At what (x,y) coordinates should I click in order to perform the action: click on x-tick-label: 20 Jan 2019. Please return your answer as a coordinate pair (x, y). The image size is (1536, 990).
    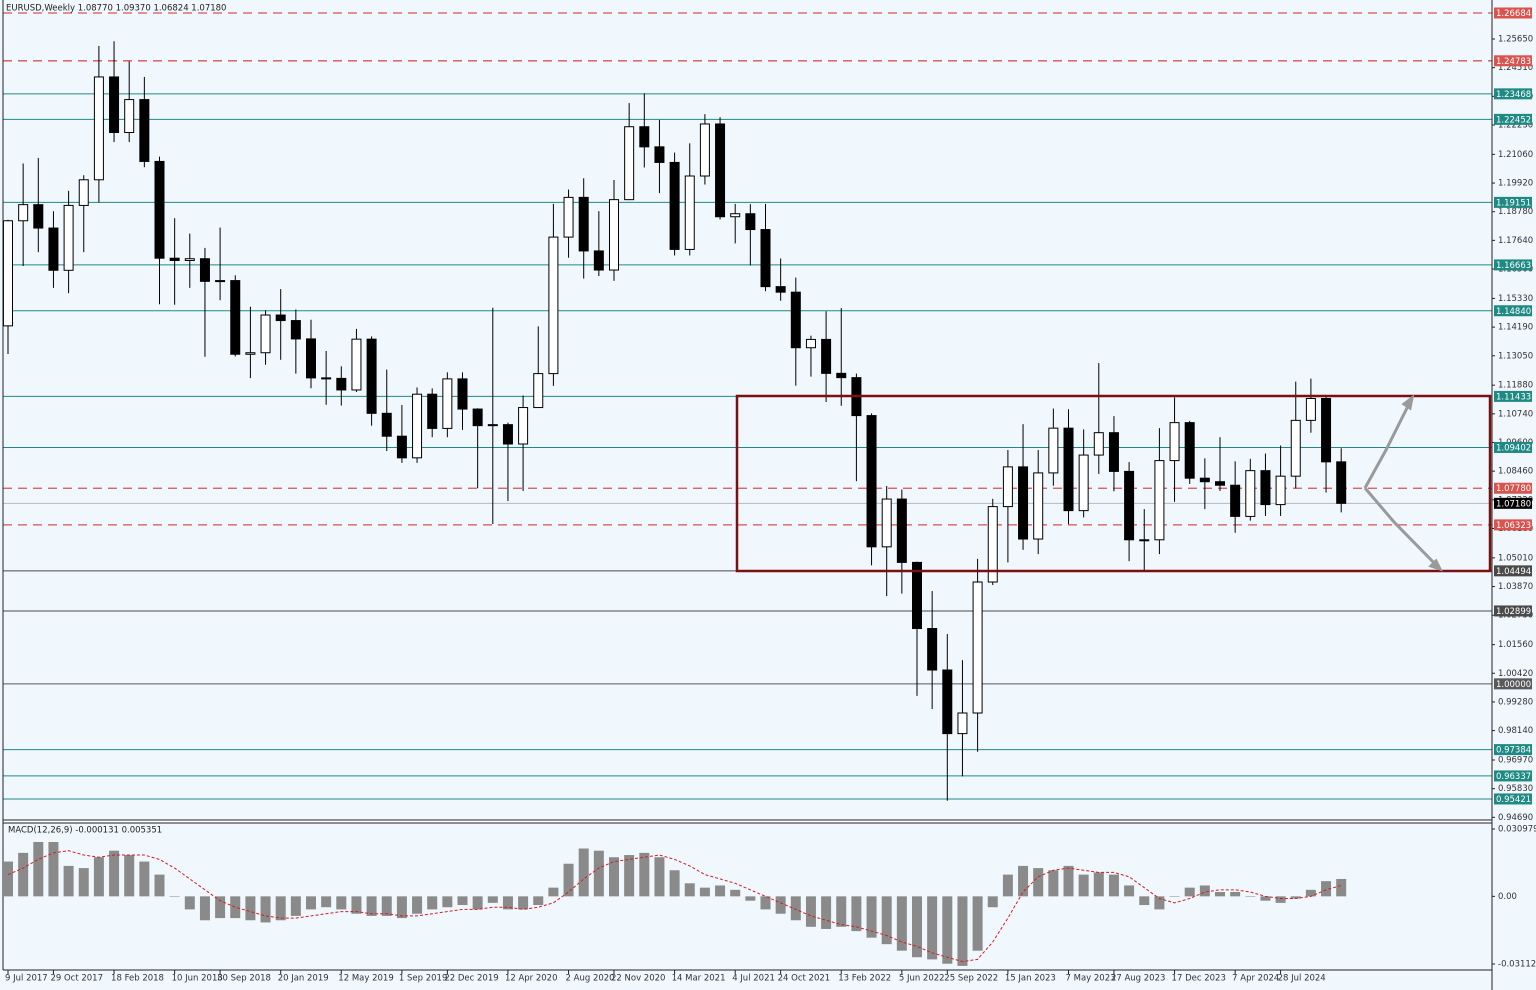
    Looking at the image, I should click on (303, 979).